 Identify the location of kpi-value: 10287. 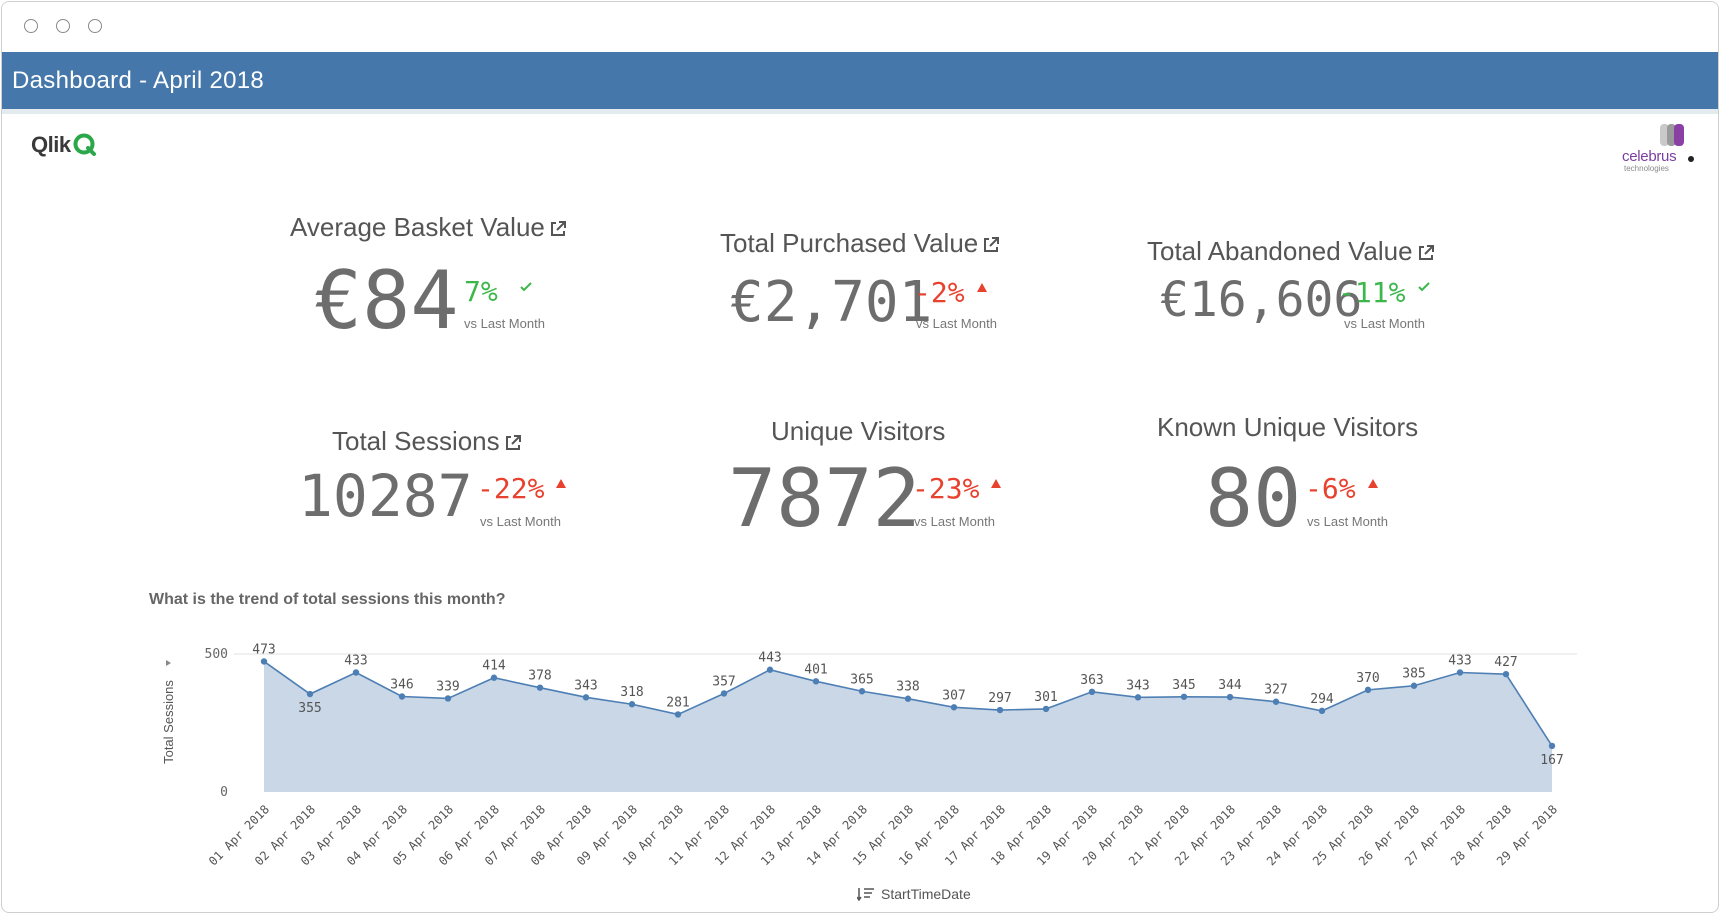
(385, 496).